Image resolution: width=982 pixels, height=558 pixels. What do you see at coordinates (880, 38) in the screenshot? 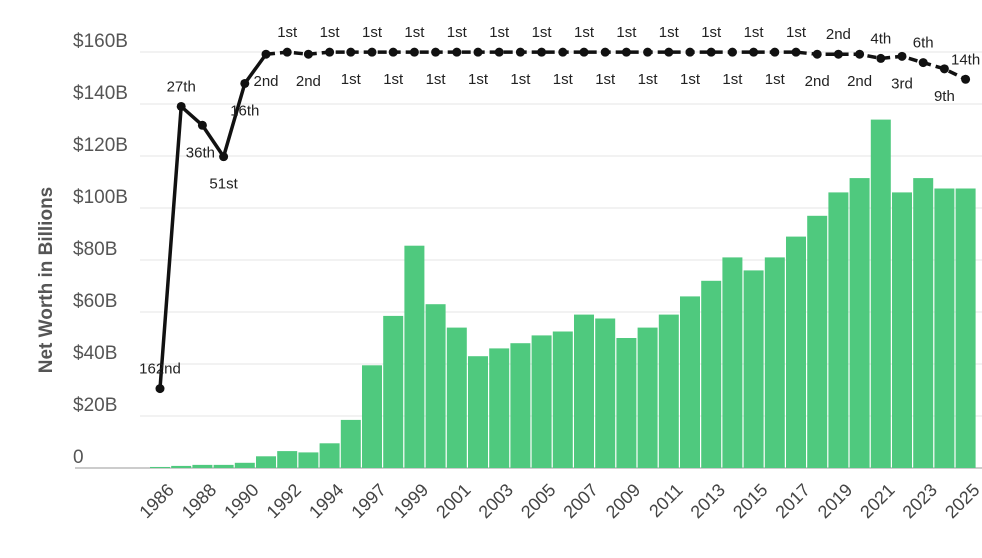
I see `rank-label: 4th` at bounding box center [880, 38].